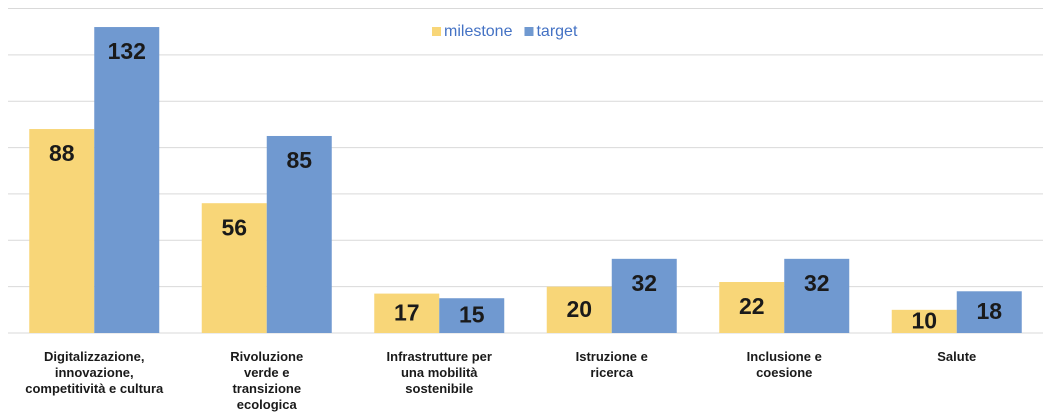 This screenshot has width=1051, height=417. Describe the element at coordinates (556, 31) in the screenshot. I see `legend-label: target` at that location.